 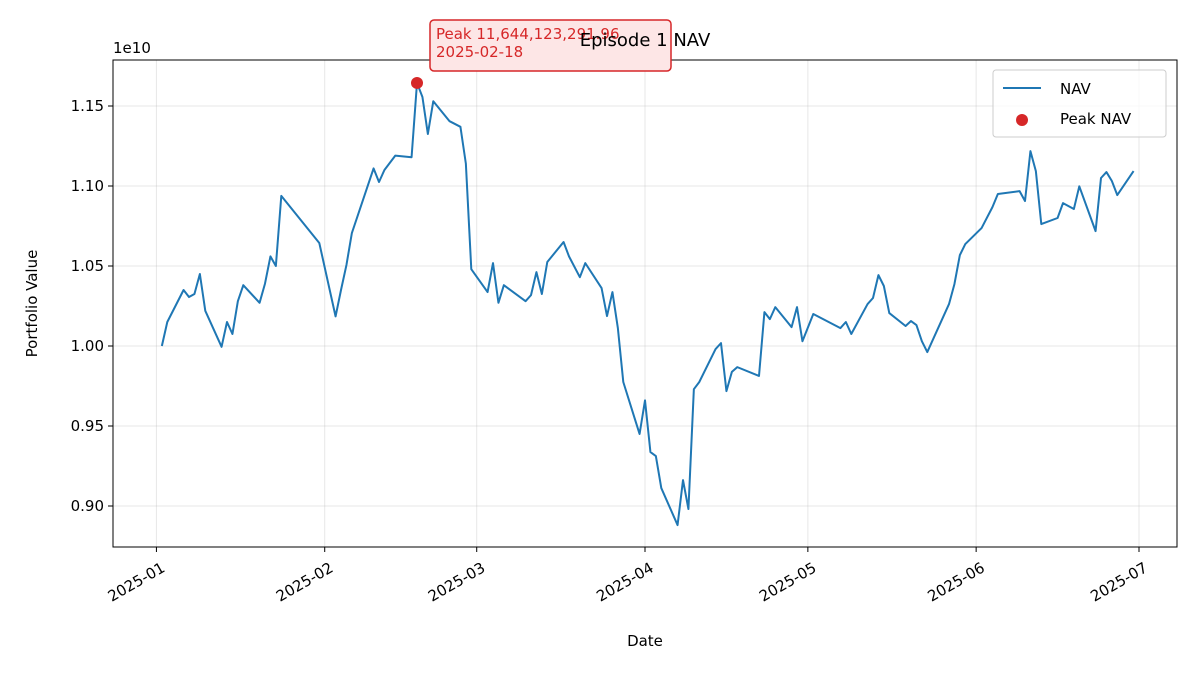 What do you see at coordinates (645, 40) in the screenshot?
I see `chart-title: Episode 1 NAV` at bounding box center [645, 40].